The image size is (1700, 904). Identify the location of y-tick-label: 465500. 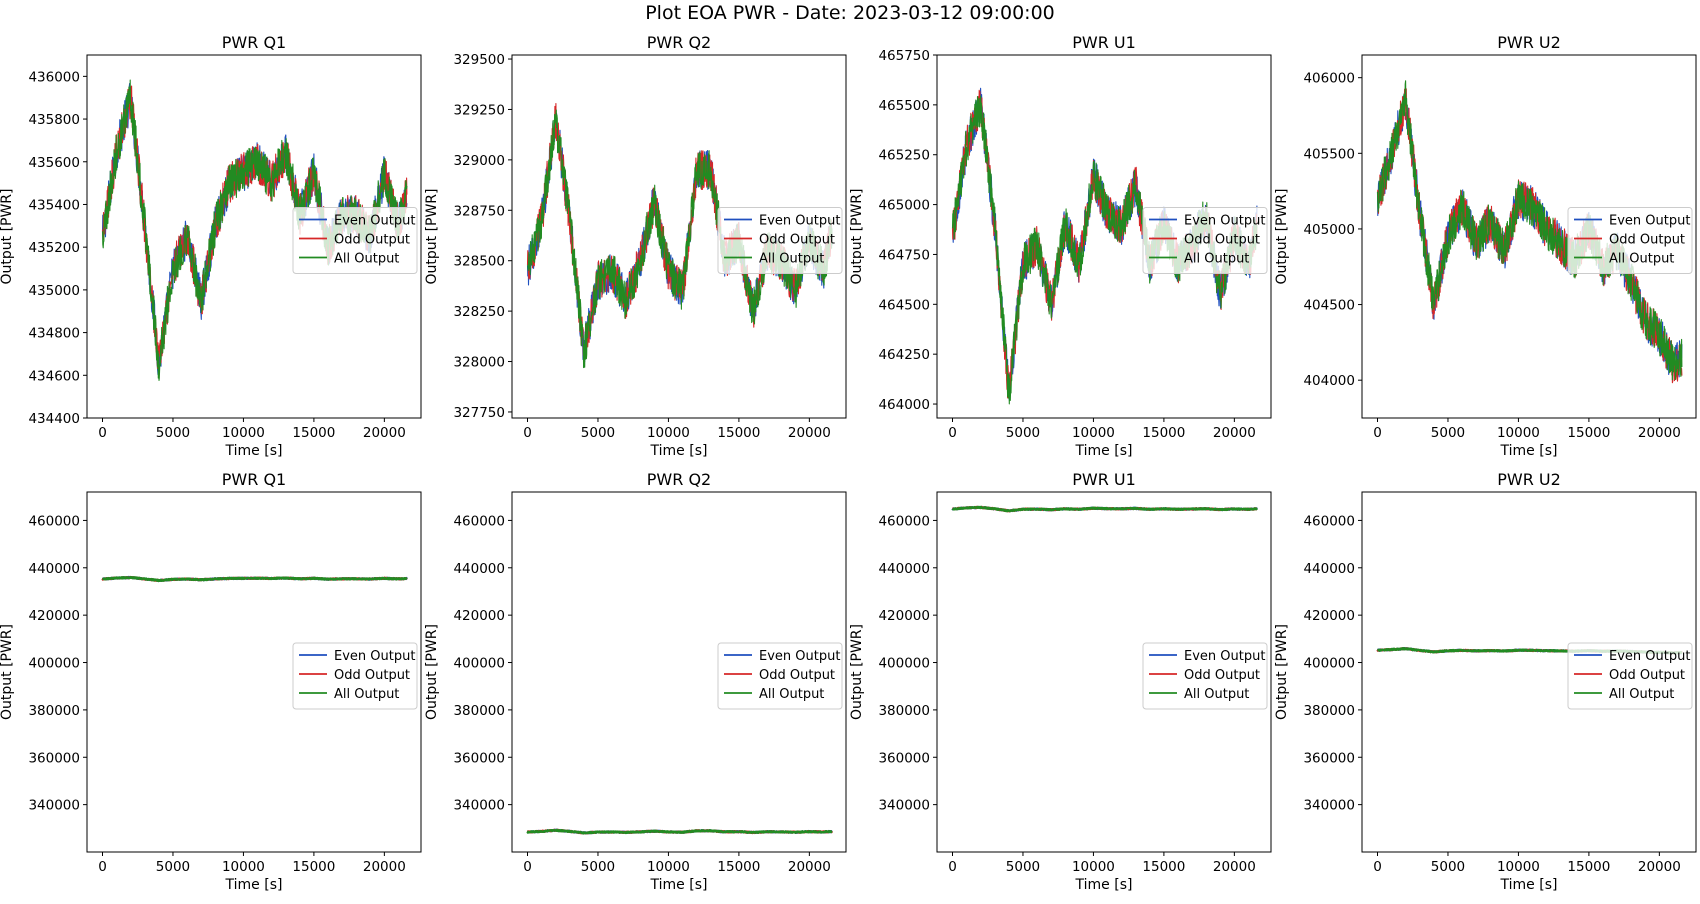
(904, 106).